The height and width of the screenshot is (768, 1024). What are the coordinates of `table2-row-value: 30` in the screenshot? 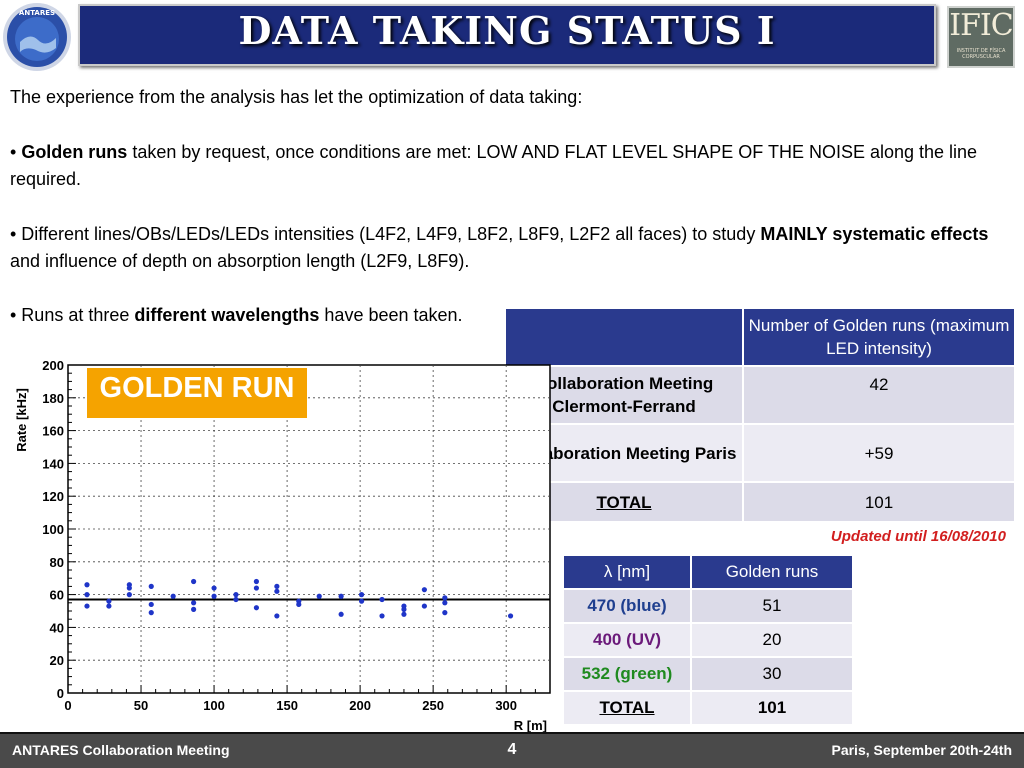 It's located at (772, 674).